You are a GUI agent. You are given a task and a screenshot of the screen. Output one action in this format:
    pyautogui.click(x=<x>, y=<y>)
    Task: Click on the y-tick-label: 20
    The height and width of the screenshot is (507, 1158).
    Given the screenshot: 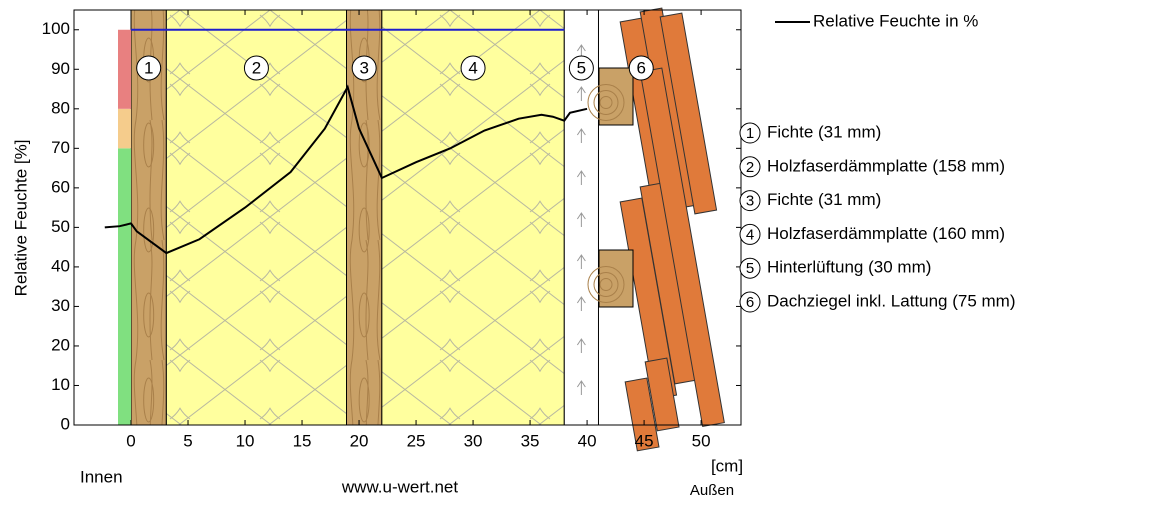 What is the action you would take?
    pyautogui.click(x=60, y=344)
    